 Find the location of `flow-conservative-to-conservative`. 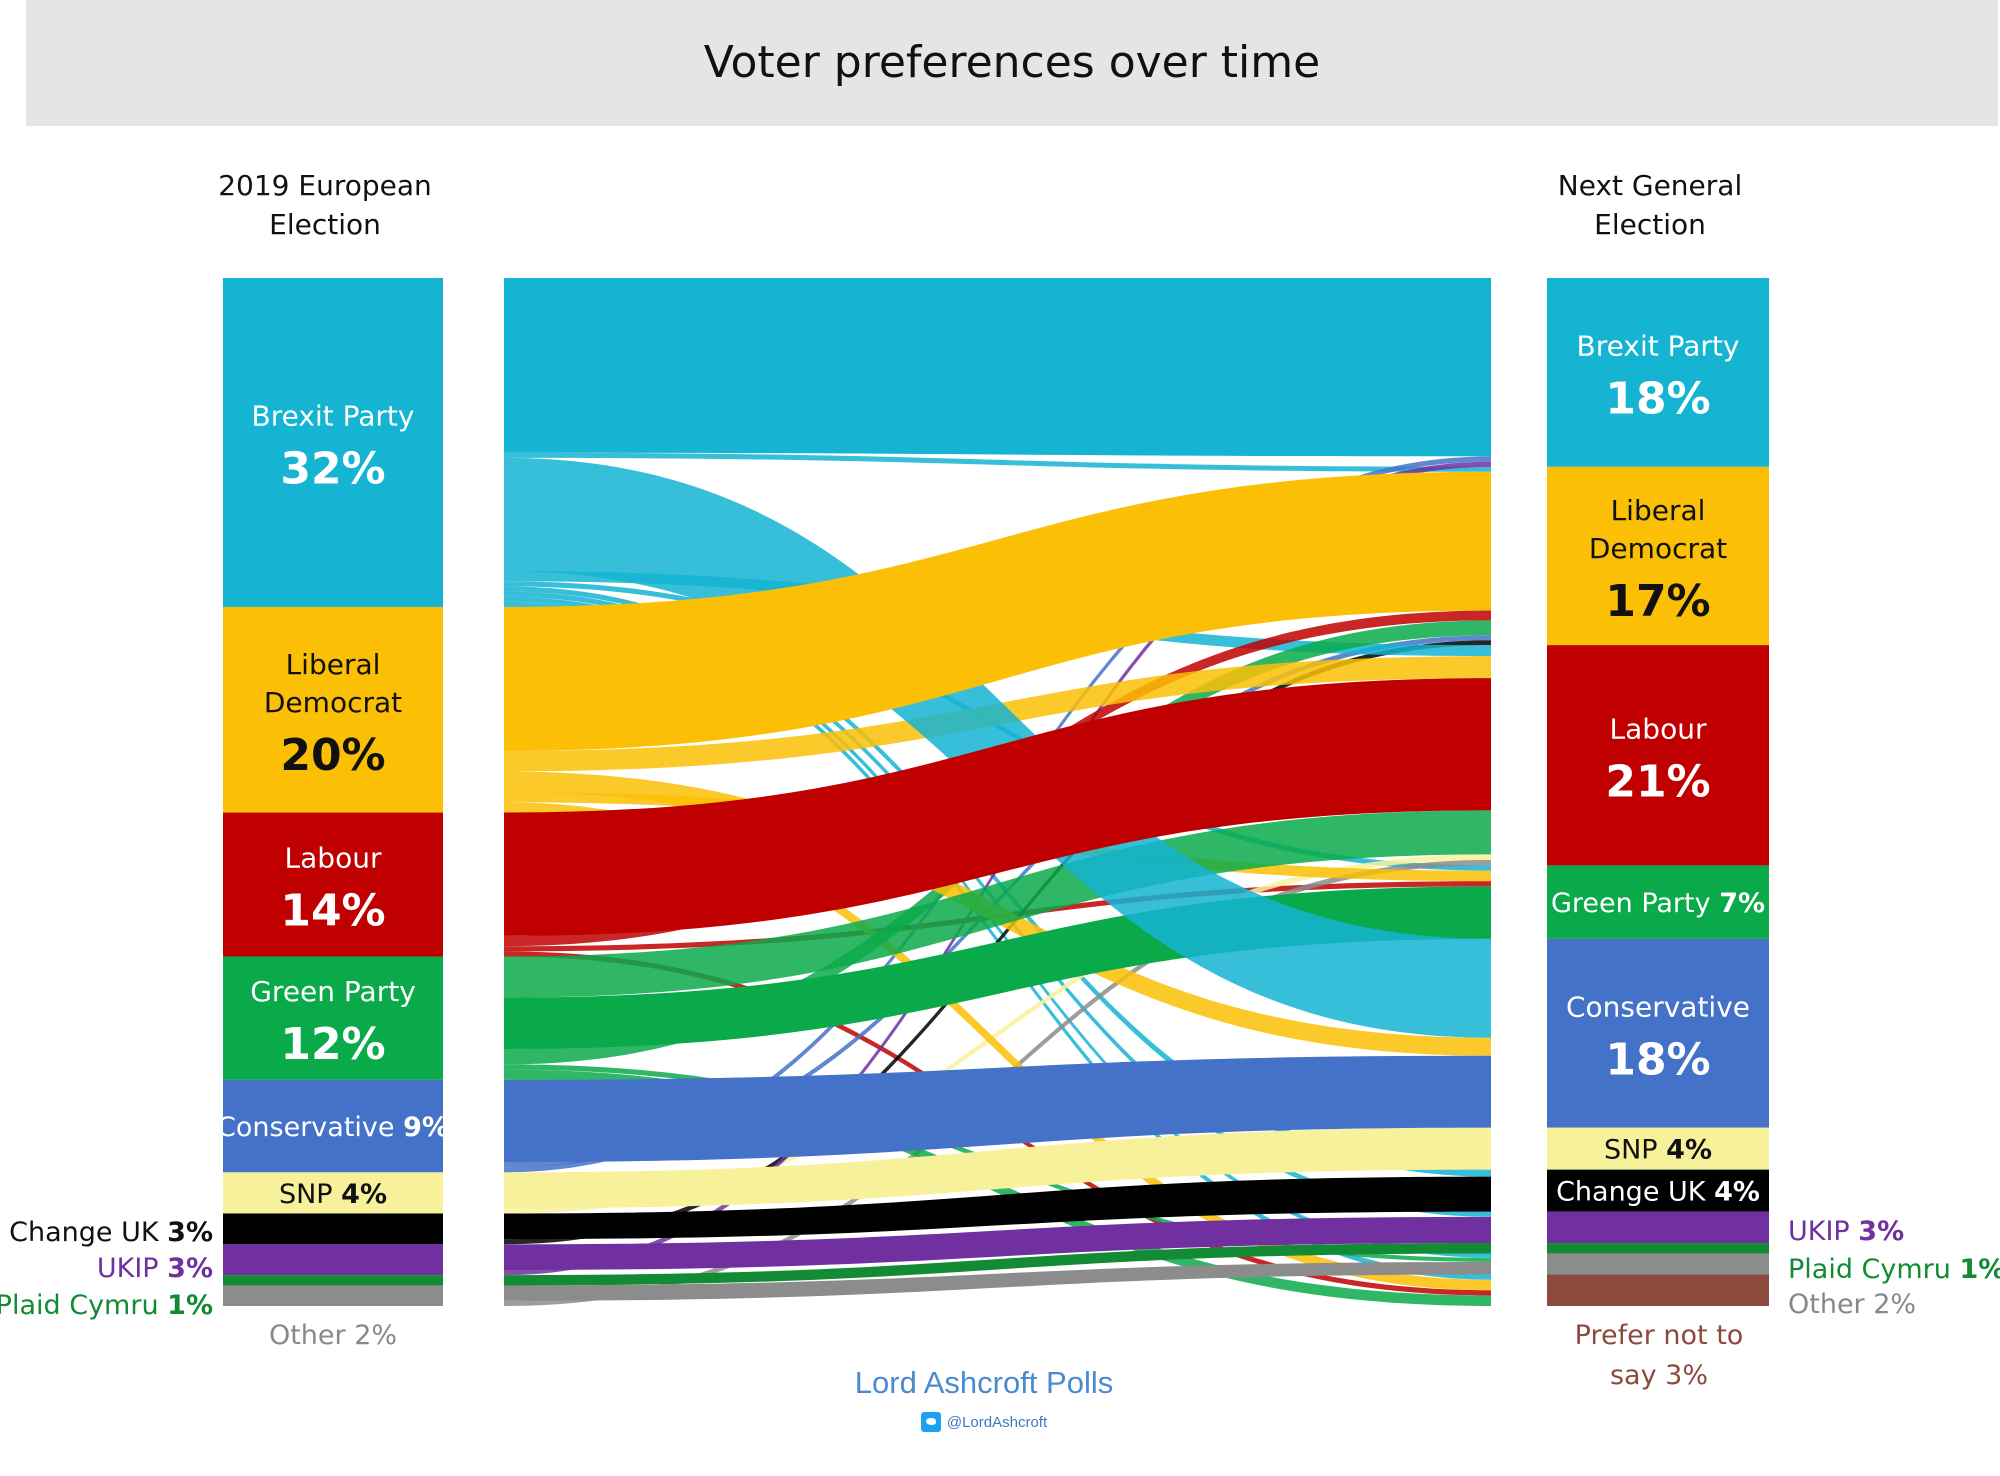

flow-conservative-to-conservative is located at coordinates (997, 1109).